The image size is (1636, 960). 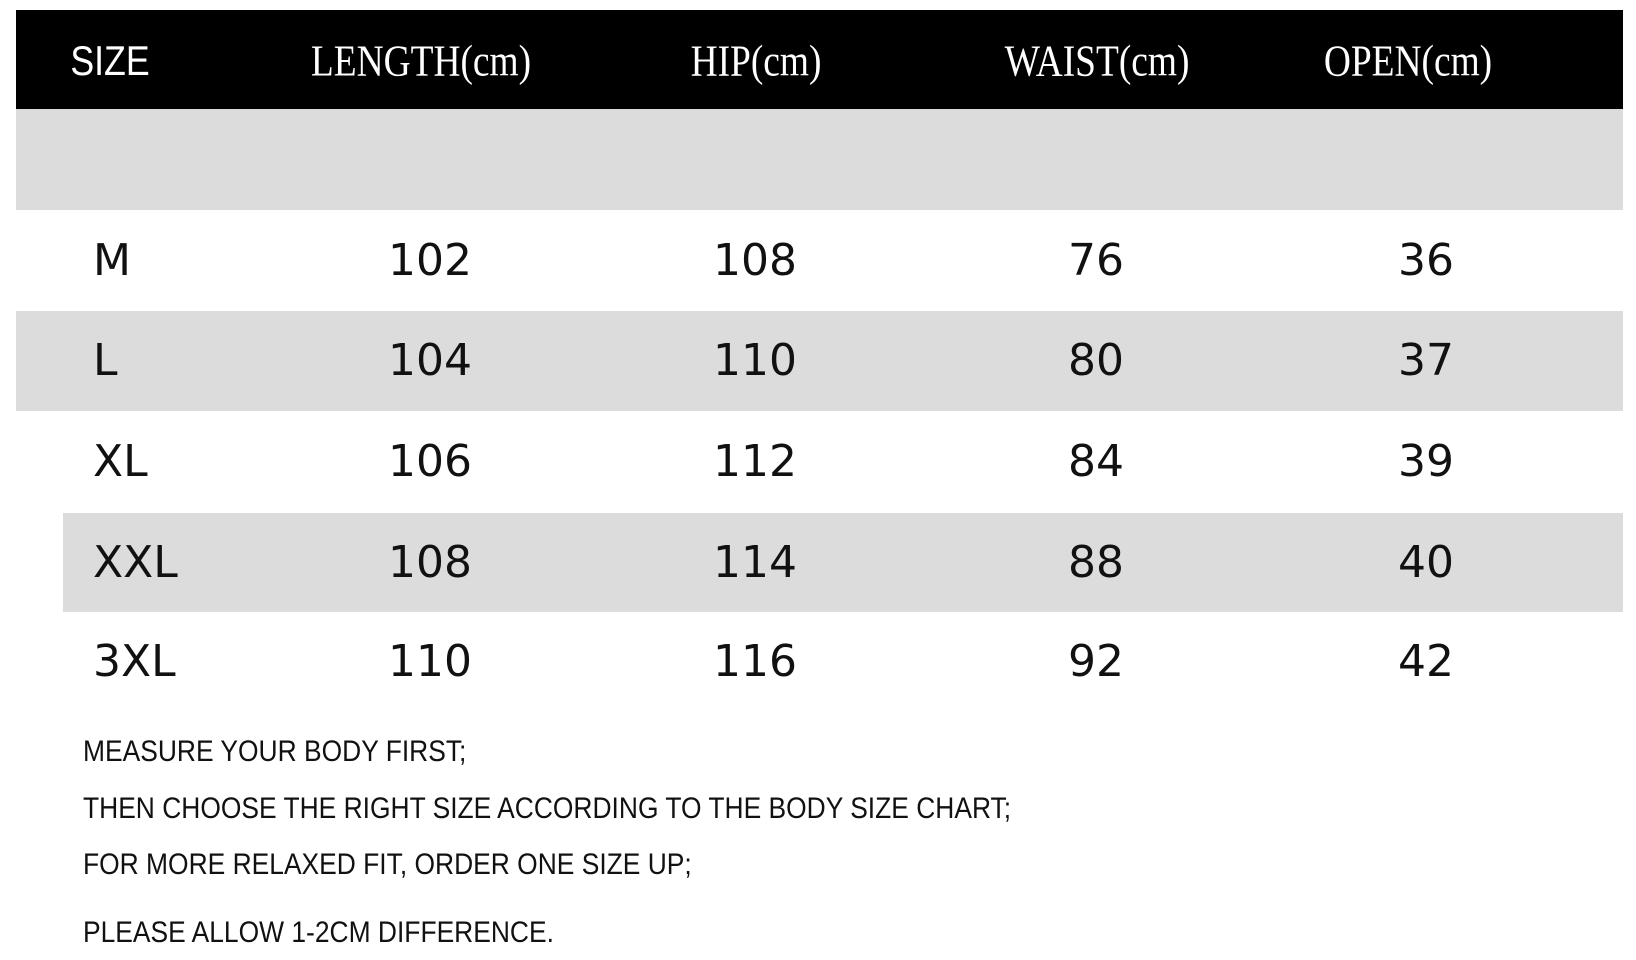 I want to click on note-line: MEASURE YOUR BODY FIRST;, so click(x=275, y=751).